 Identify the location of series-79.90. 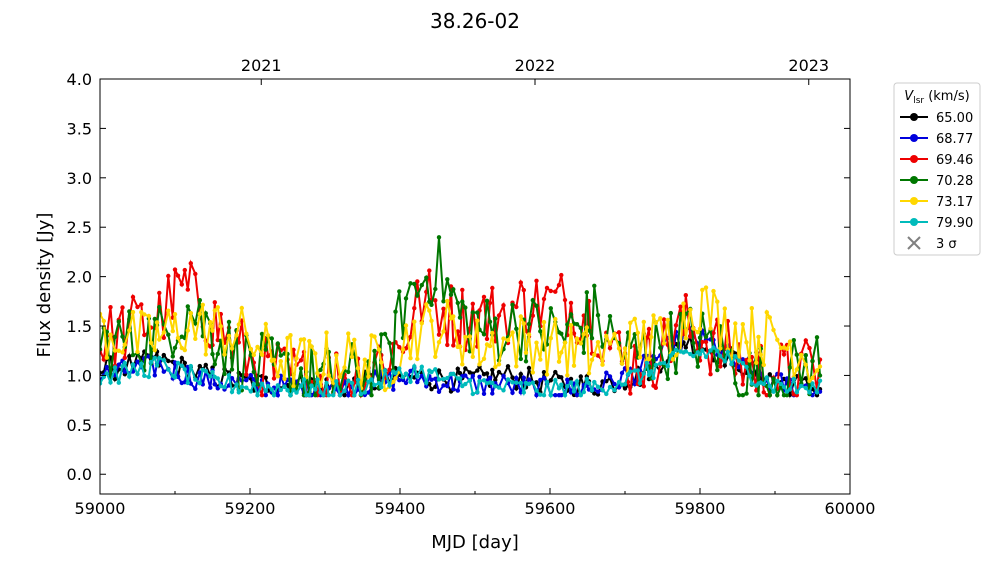
(461, 372).